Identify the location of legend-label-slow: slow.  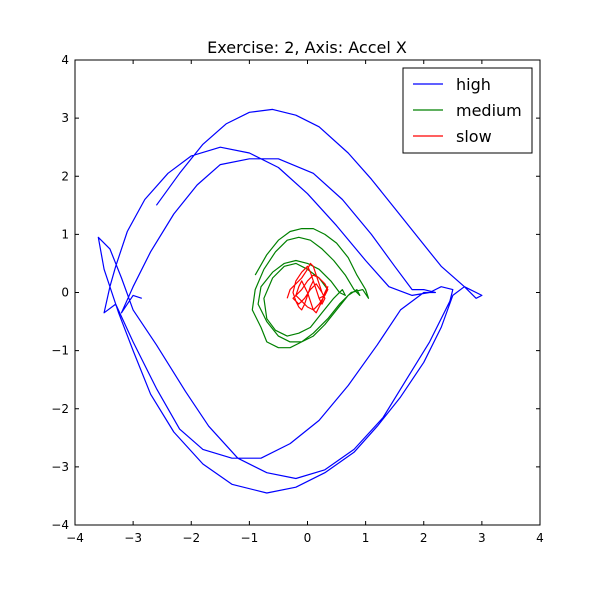
(474, 136).